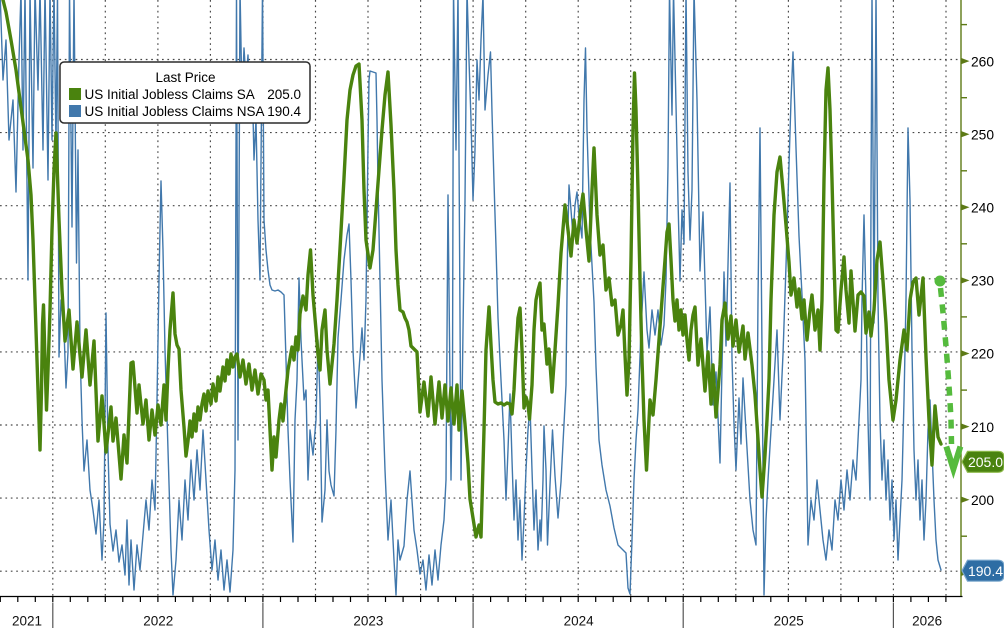 The image size is (1004, 628). I want to click on svg-text: 2023, so click(368, 621).